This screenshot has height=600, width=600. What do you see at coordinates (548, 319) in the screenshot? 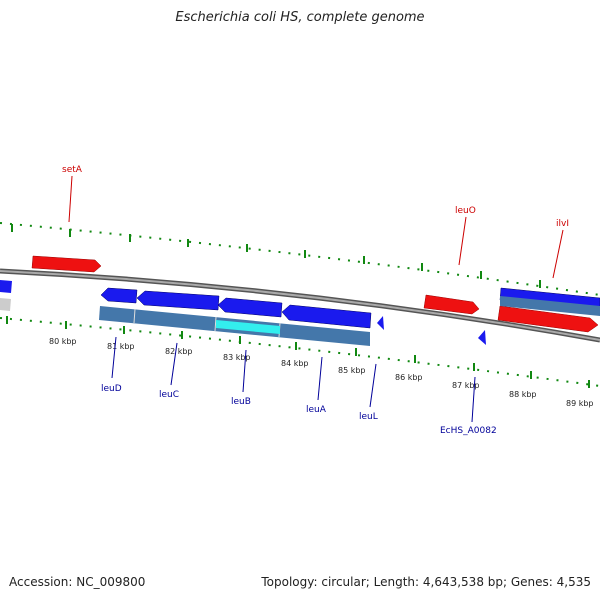
I see `forward-gene-ilvI` at bounding box center [548, 319].